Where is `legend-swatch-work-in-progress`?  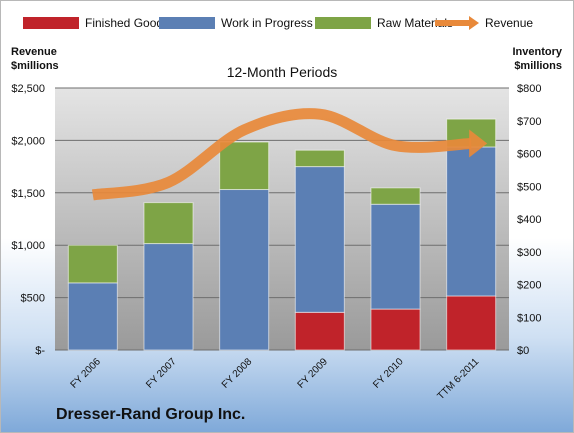
legend-swatch-work-in-progress is located at coordinates (187, 23).